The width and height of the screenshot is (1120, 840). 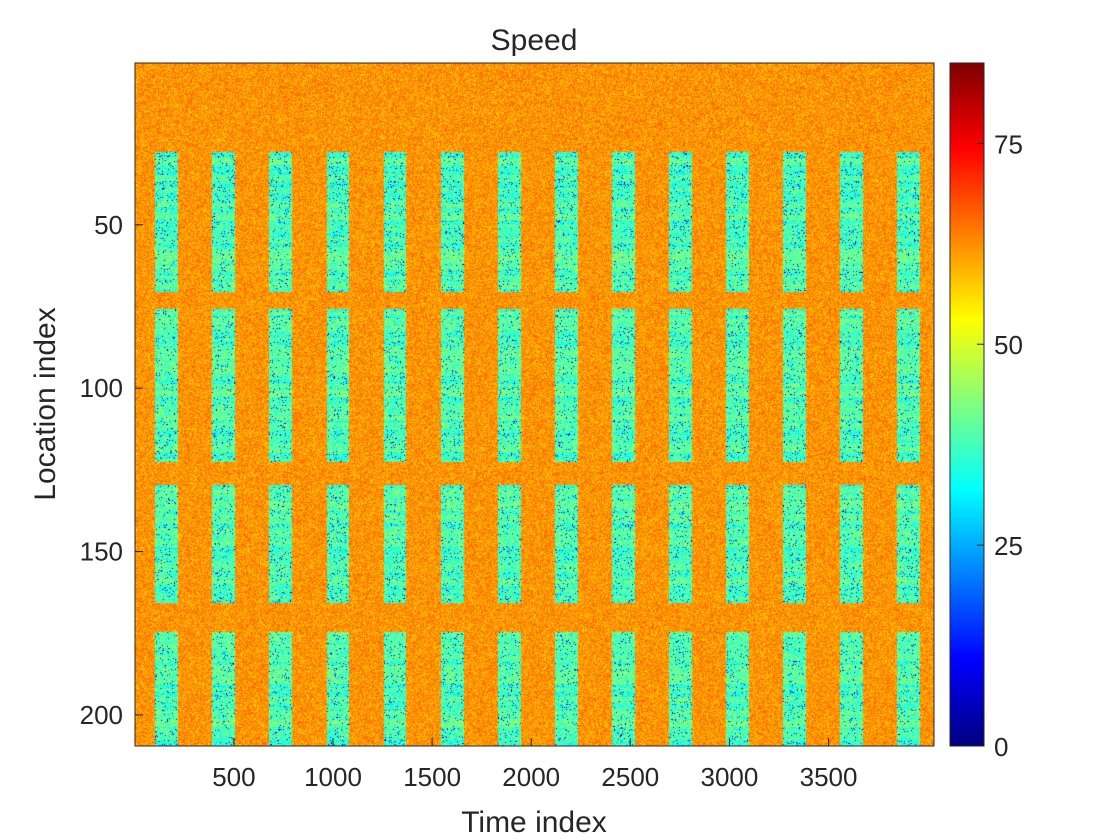 I want to click on x-tick-label: 1000, so click(x=333, y=777).